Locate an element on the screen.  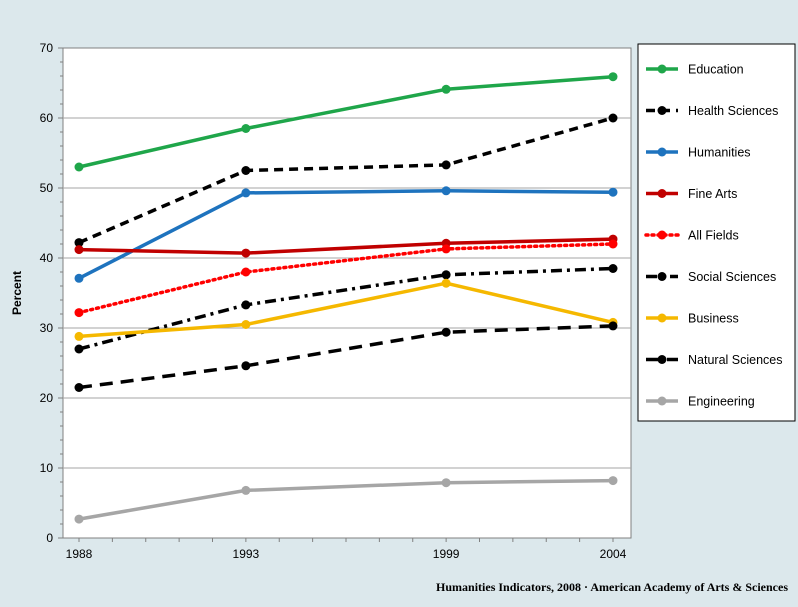
series-engineering is located at coordinates (346, 500).